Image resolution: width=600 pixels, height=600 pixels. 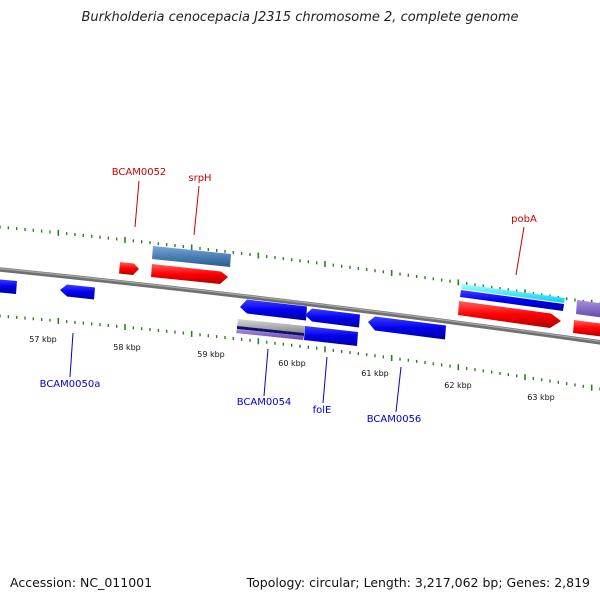 I want to click on gene-bcam0056, so click(x=407, y=328).